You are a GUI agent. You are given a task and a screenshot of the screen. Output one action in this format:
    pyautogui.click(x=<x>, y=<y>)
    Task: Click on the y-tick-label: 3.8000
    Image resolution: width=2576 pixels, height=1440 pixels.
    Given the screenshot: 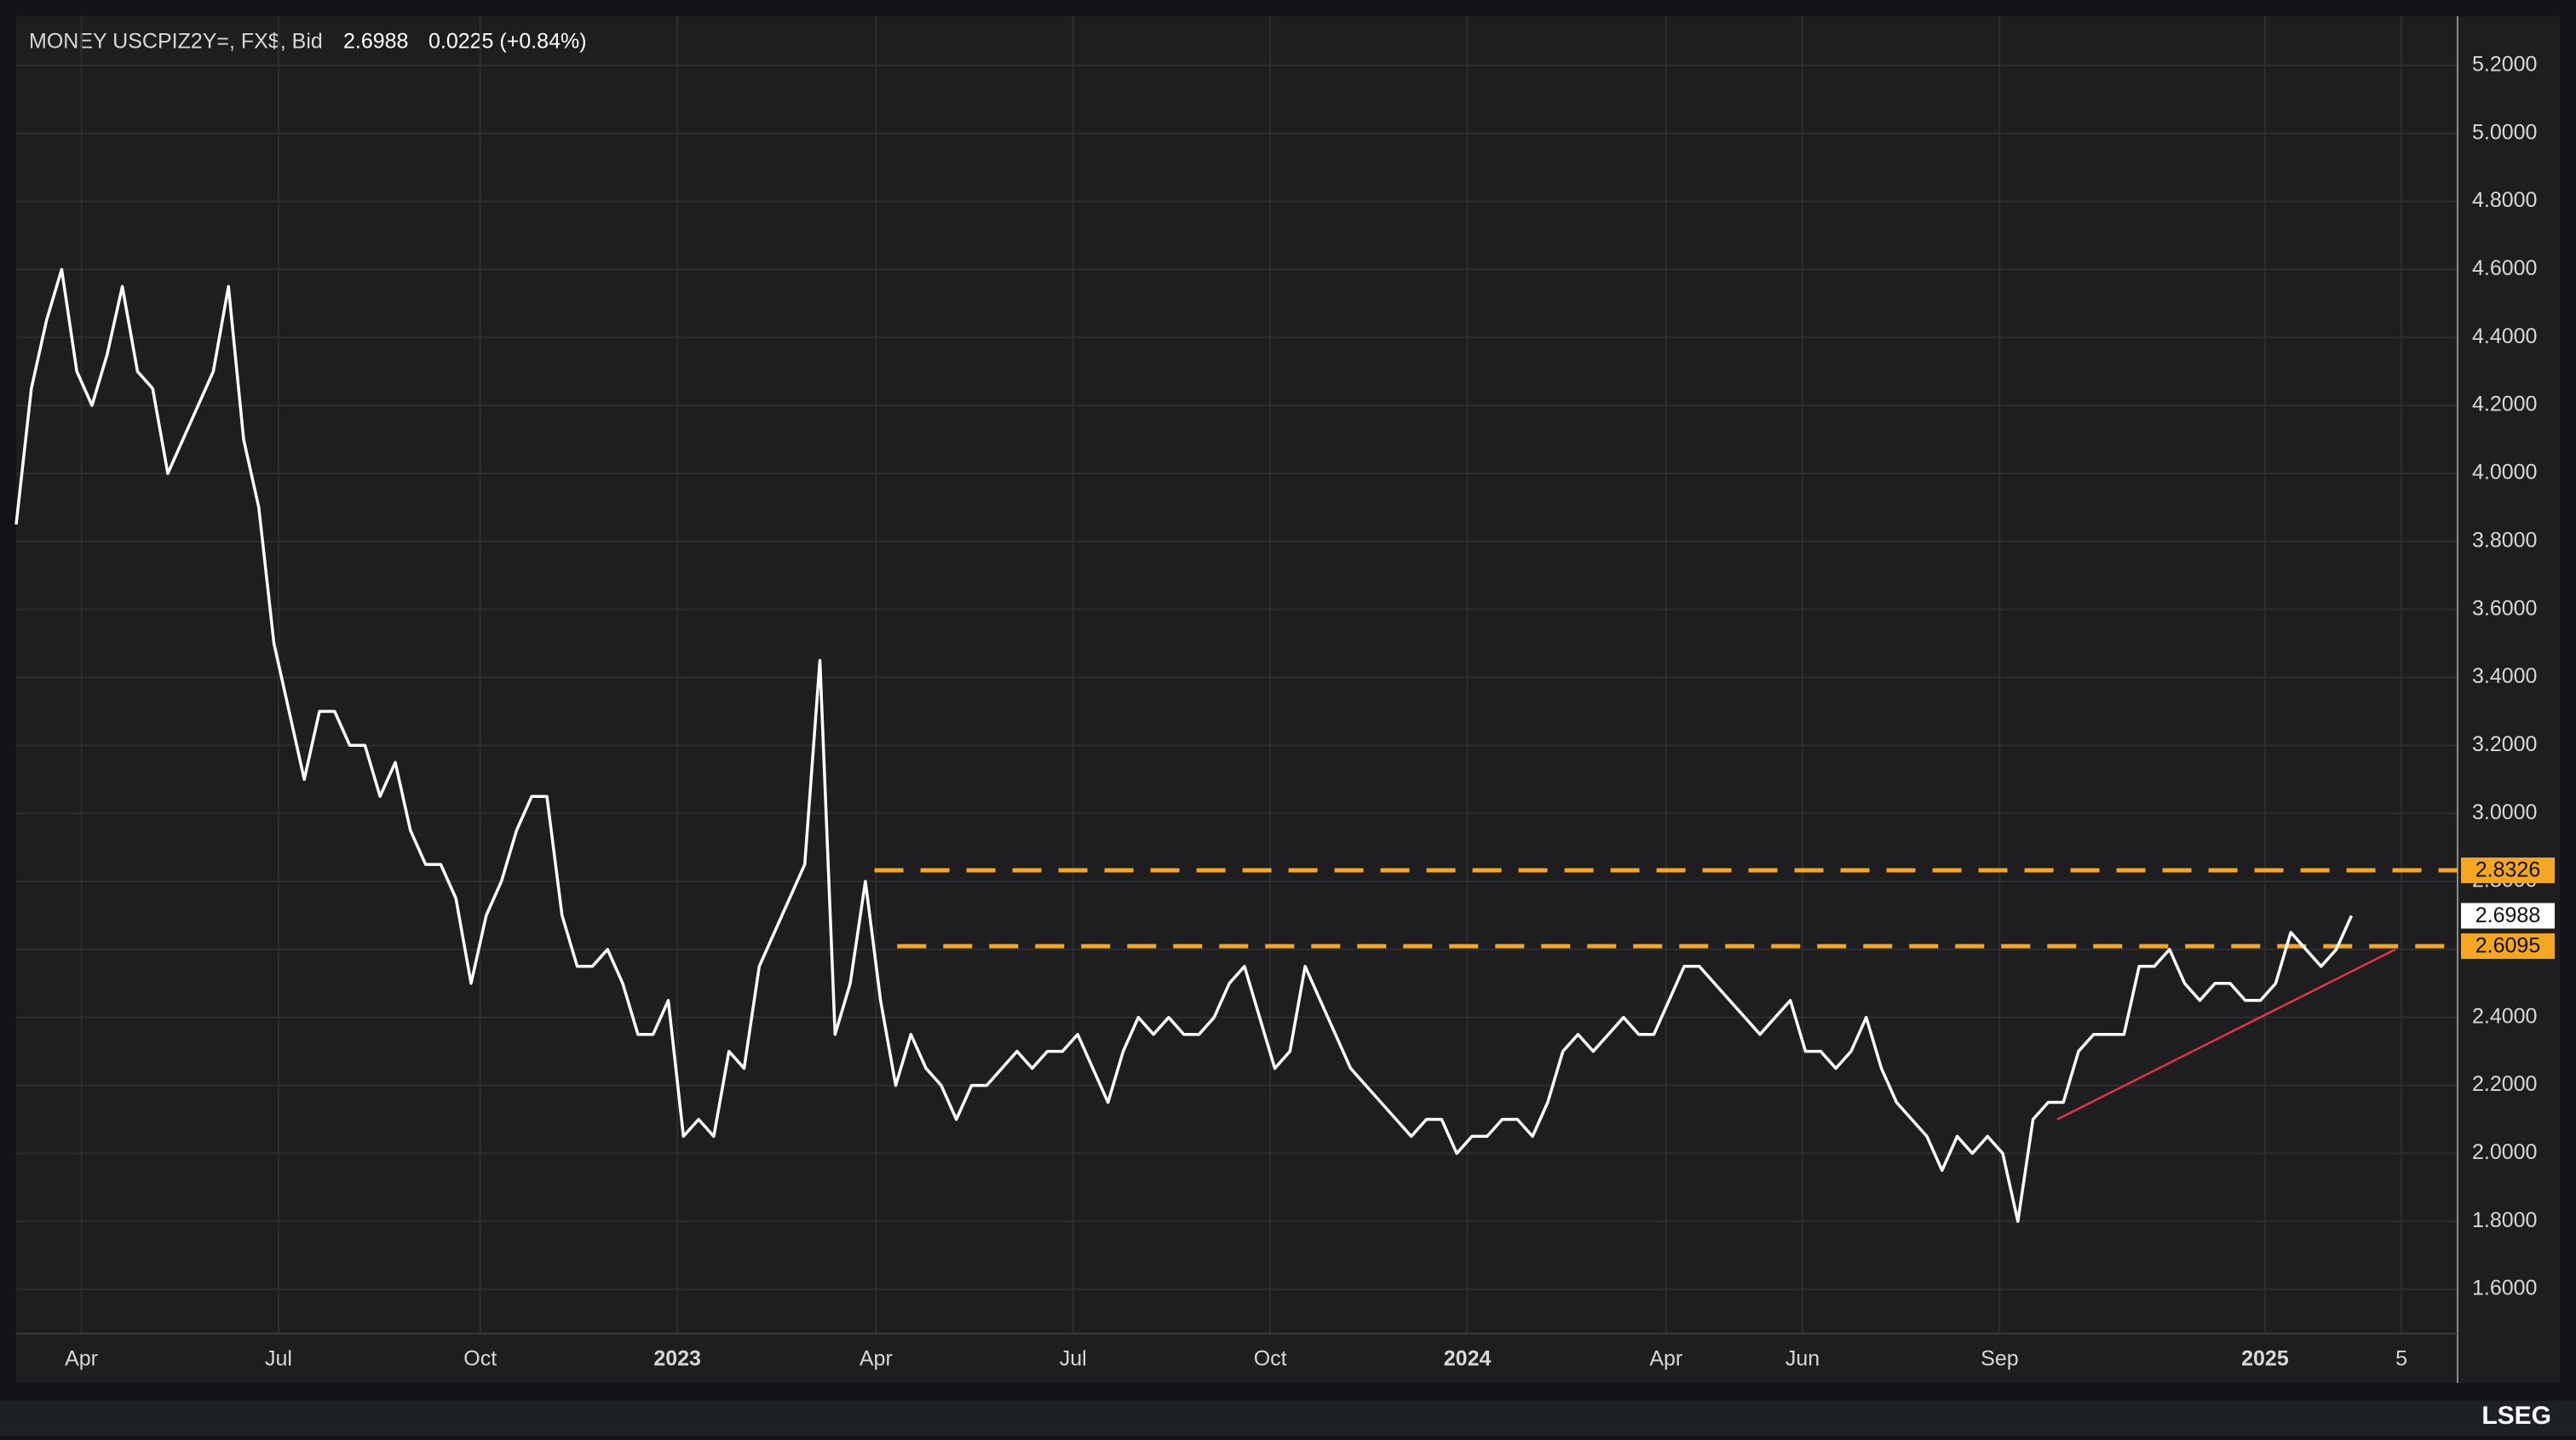 What is the action you would take?
    pyautogui.click(x=2504, y=540)
    